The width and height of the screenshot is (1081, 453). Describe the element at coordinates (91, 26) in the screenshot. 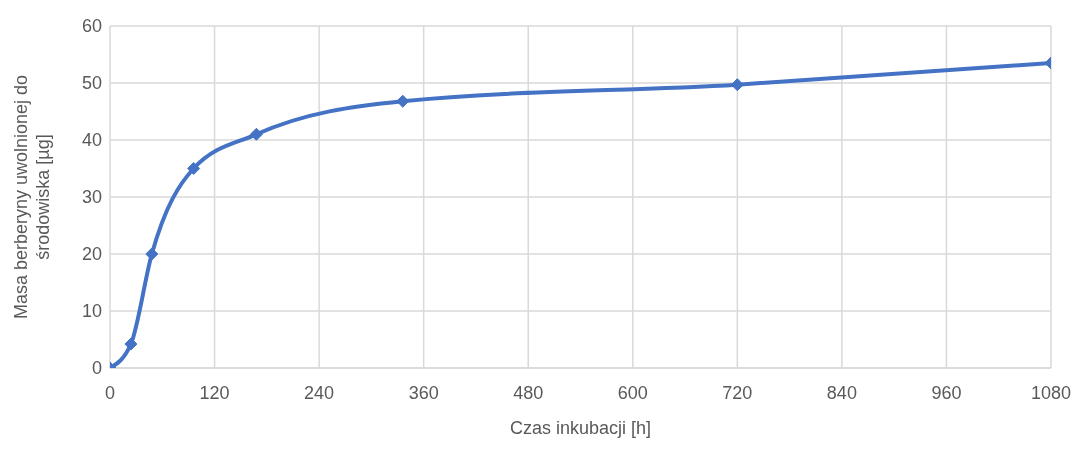

I see `y-tick-label: 60` at that location.